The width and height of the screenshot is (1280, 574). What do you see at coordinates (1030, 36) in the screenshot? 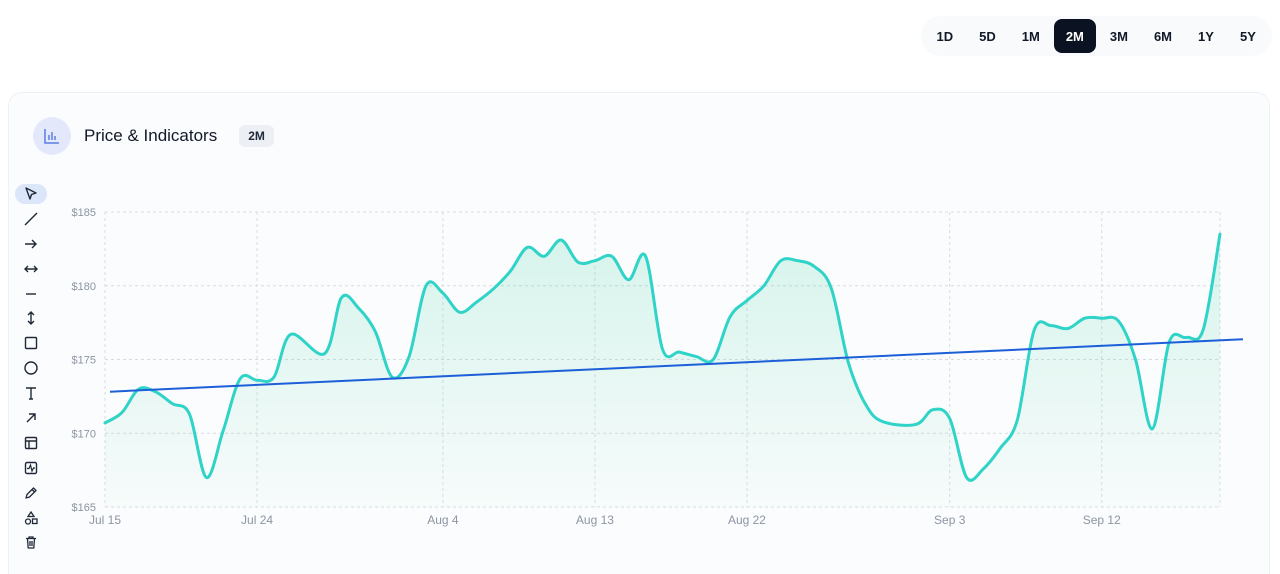
I see `range-tab-1m: 1M` at bounding box center [1030, 36].